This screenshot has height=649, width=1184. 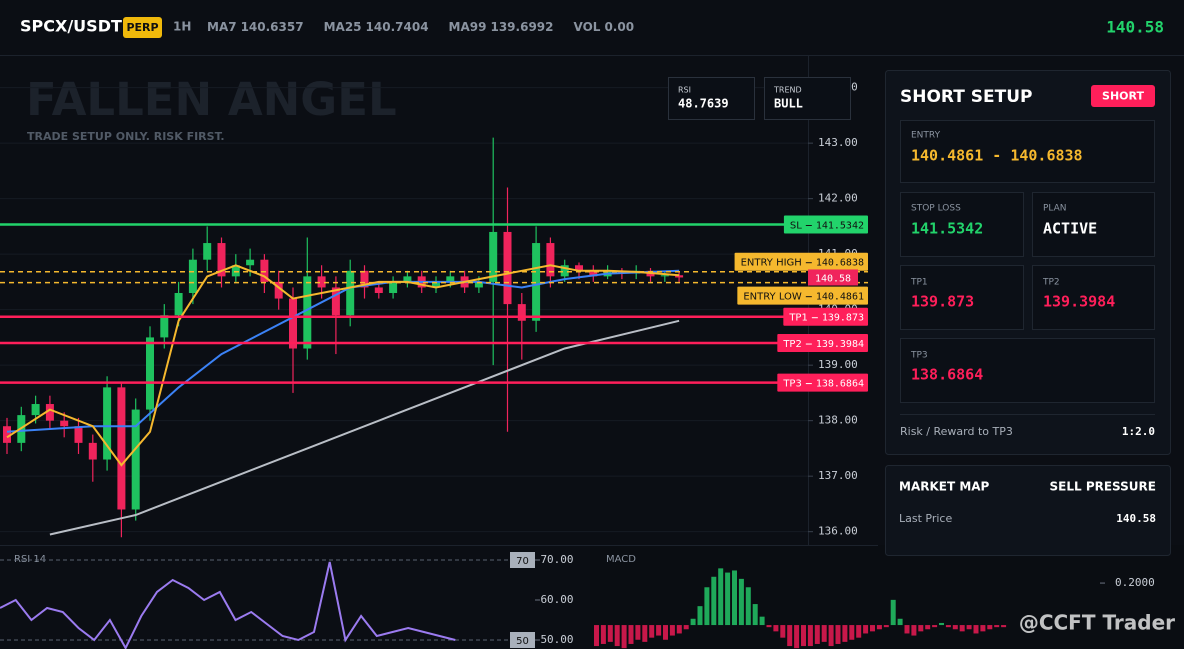 What do you see at coordinates (182, 27) in the screenshot?
I see `timeframe: 1H` at bounding box center [182, 27].